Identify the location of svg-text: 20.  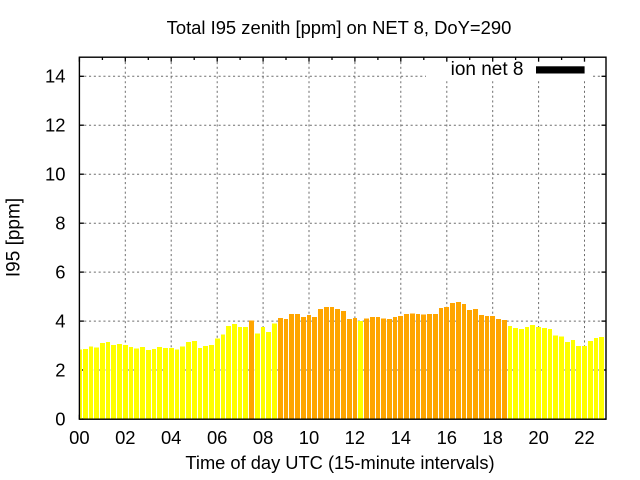
(538, 437).